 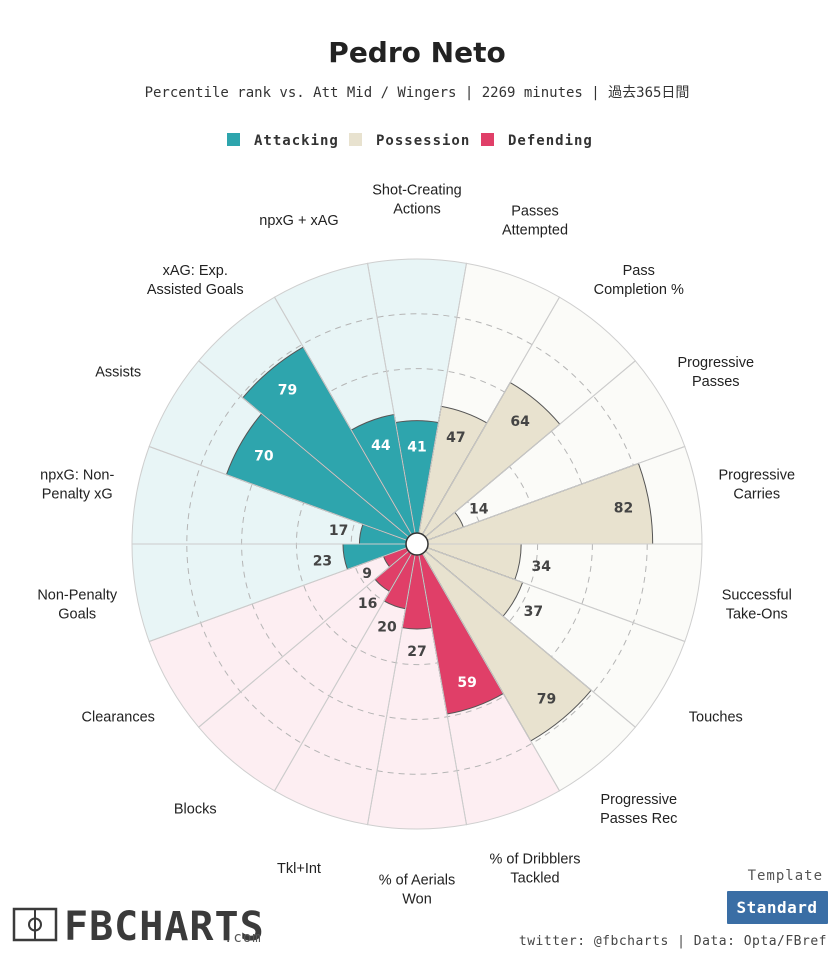 I want to click on value-label-of-dribblers-tackled: 59, so click(x=466, y=683).